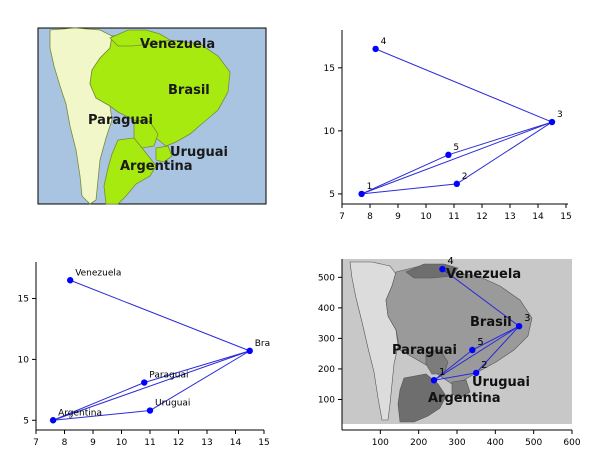 The width and height of the screenshot is (610, 460). I want to click on p4-x-tick-label: 200, so click(418, 443).